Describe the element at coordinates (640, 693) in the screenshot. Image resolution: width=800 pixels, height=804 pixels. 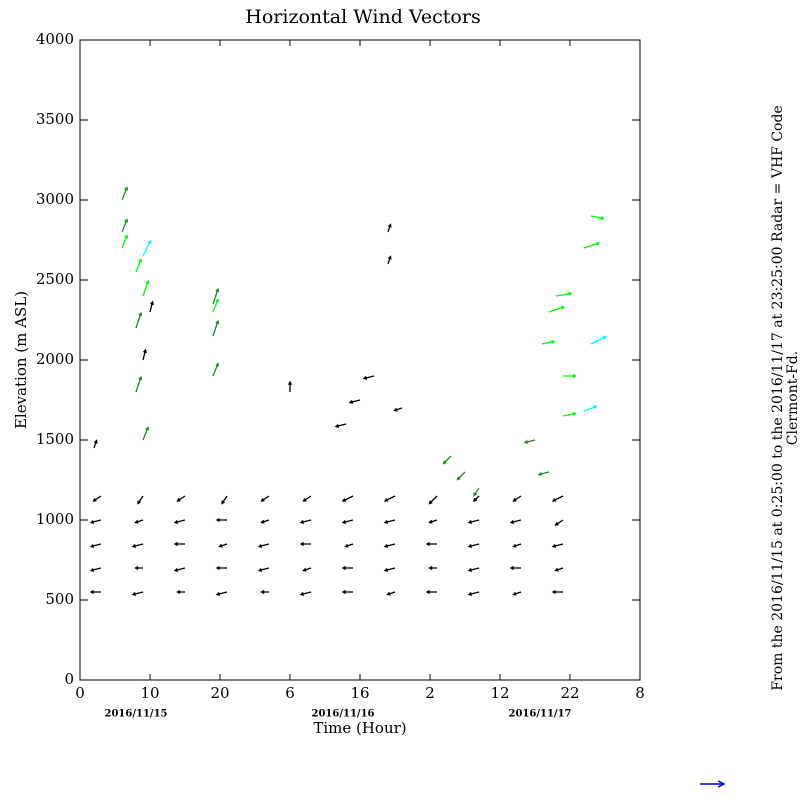
I see `x-tick-label: 8` at that location.